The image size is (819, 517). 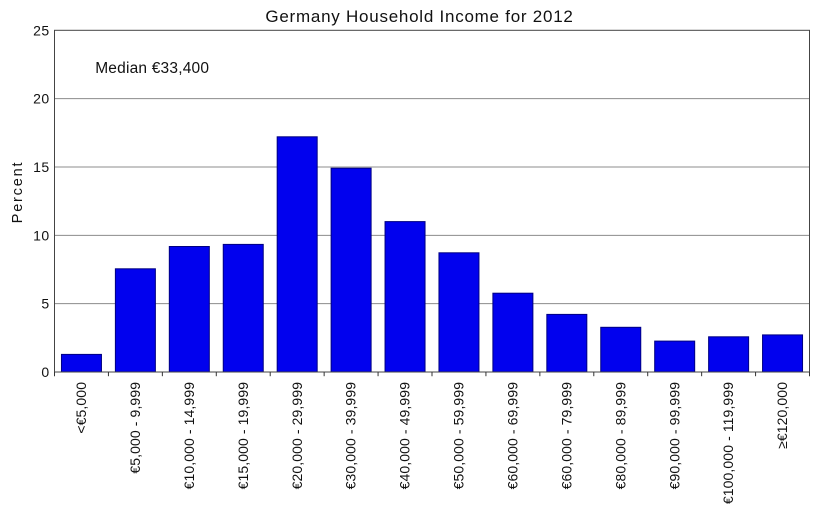 I want to click on svg-text: €100,000 - 119,999, so click(x=728, y=443).